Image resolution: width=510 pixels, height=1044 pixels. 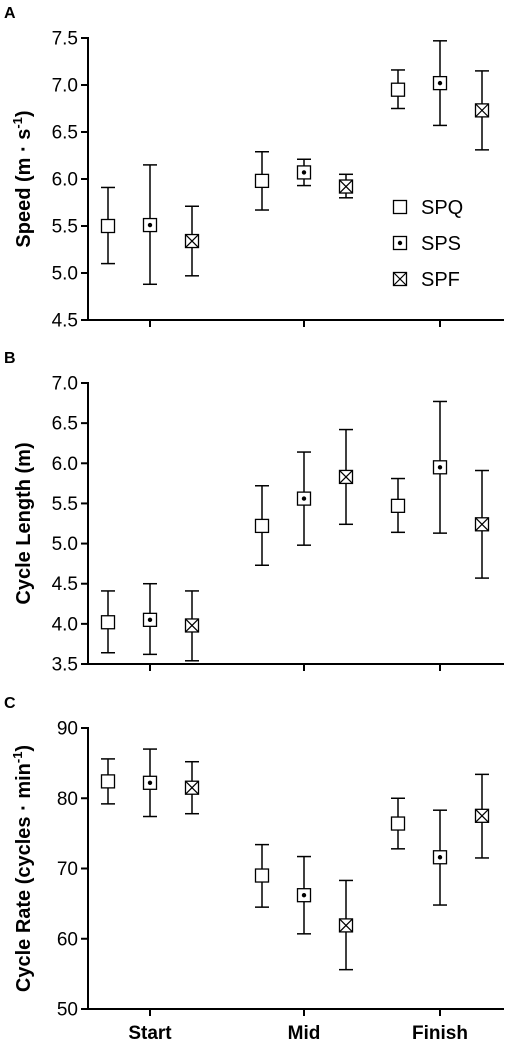 What do you see at coordinates (24, 877) in the screenshot?
I see `y-axis-label-main: Cycle Rate (cycles · min` at bounding box center [24, 877].